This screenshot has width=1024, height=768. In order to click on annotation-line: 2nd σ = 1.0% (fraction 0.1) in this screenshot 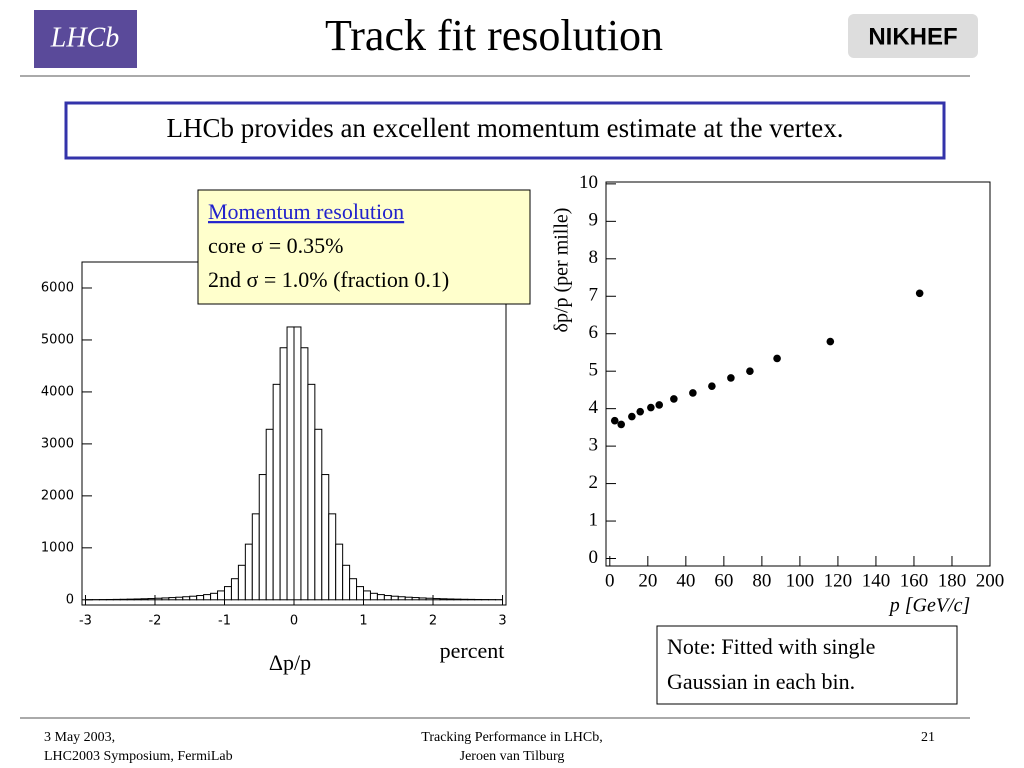, I will do `click(328, 279)`.